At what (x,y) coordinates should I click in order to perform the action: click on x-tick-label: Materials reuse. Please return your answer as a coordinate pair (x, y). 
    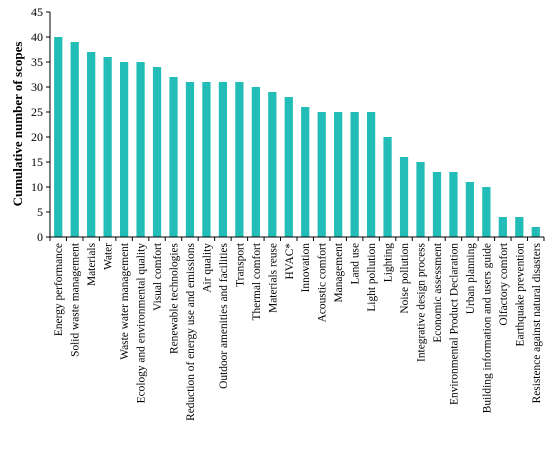
    Looking at the image, I should click on (273, 278).